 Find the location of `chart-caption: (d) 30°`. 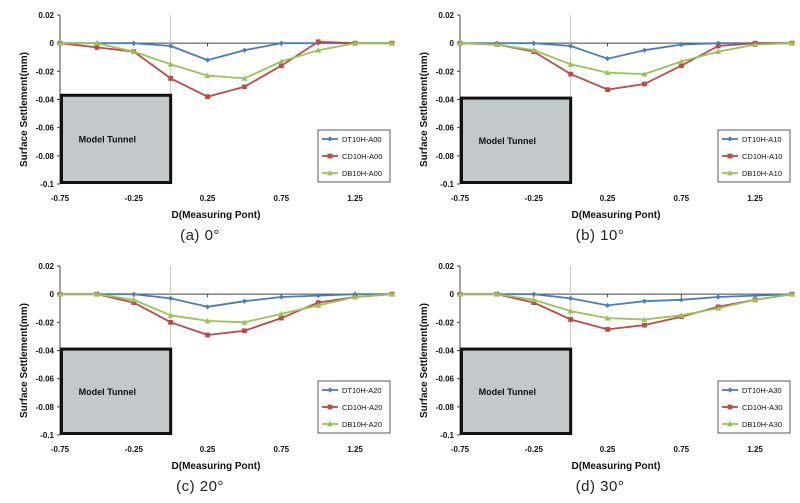

chart-caption: (d) 30° is located at coordinates (600, 486).